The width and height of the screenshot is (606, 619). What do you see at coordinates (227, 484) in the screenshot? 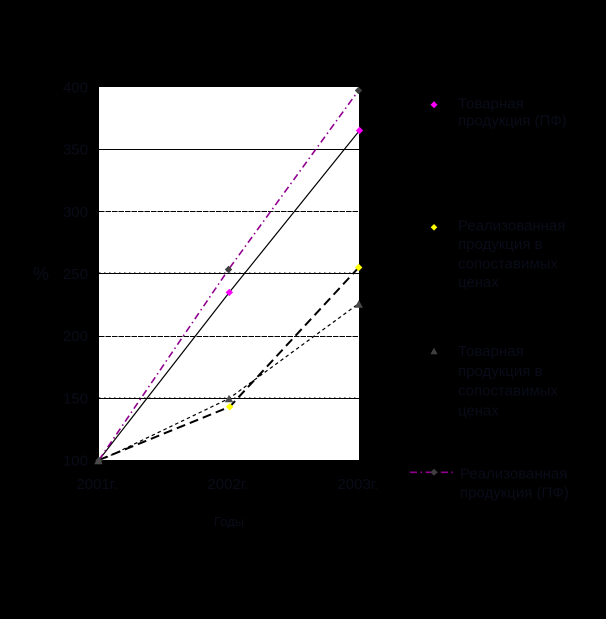
I see `svg-text: 2002г.` at bounding box center [227, 484].